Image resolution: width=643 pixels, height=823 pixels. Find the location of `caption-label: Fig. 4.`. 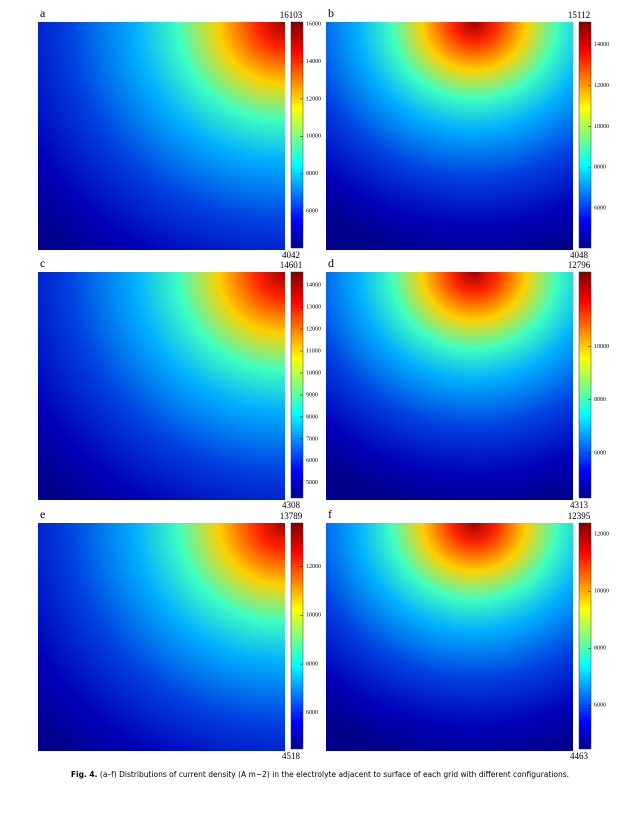

caption-label: Fig. 4. is located at coordinates (84, 774).